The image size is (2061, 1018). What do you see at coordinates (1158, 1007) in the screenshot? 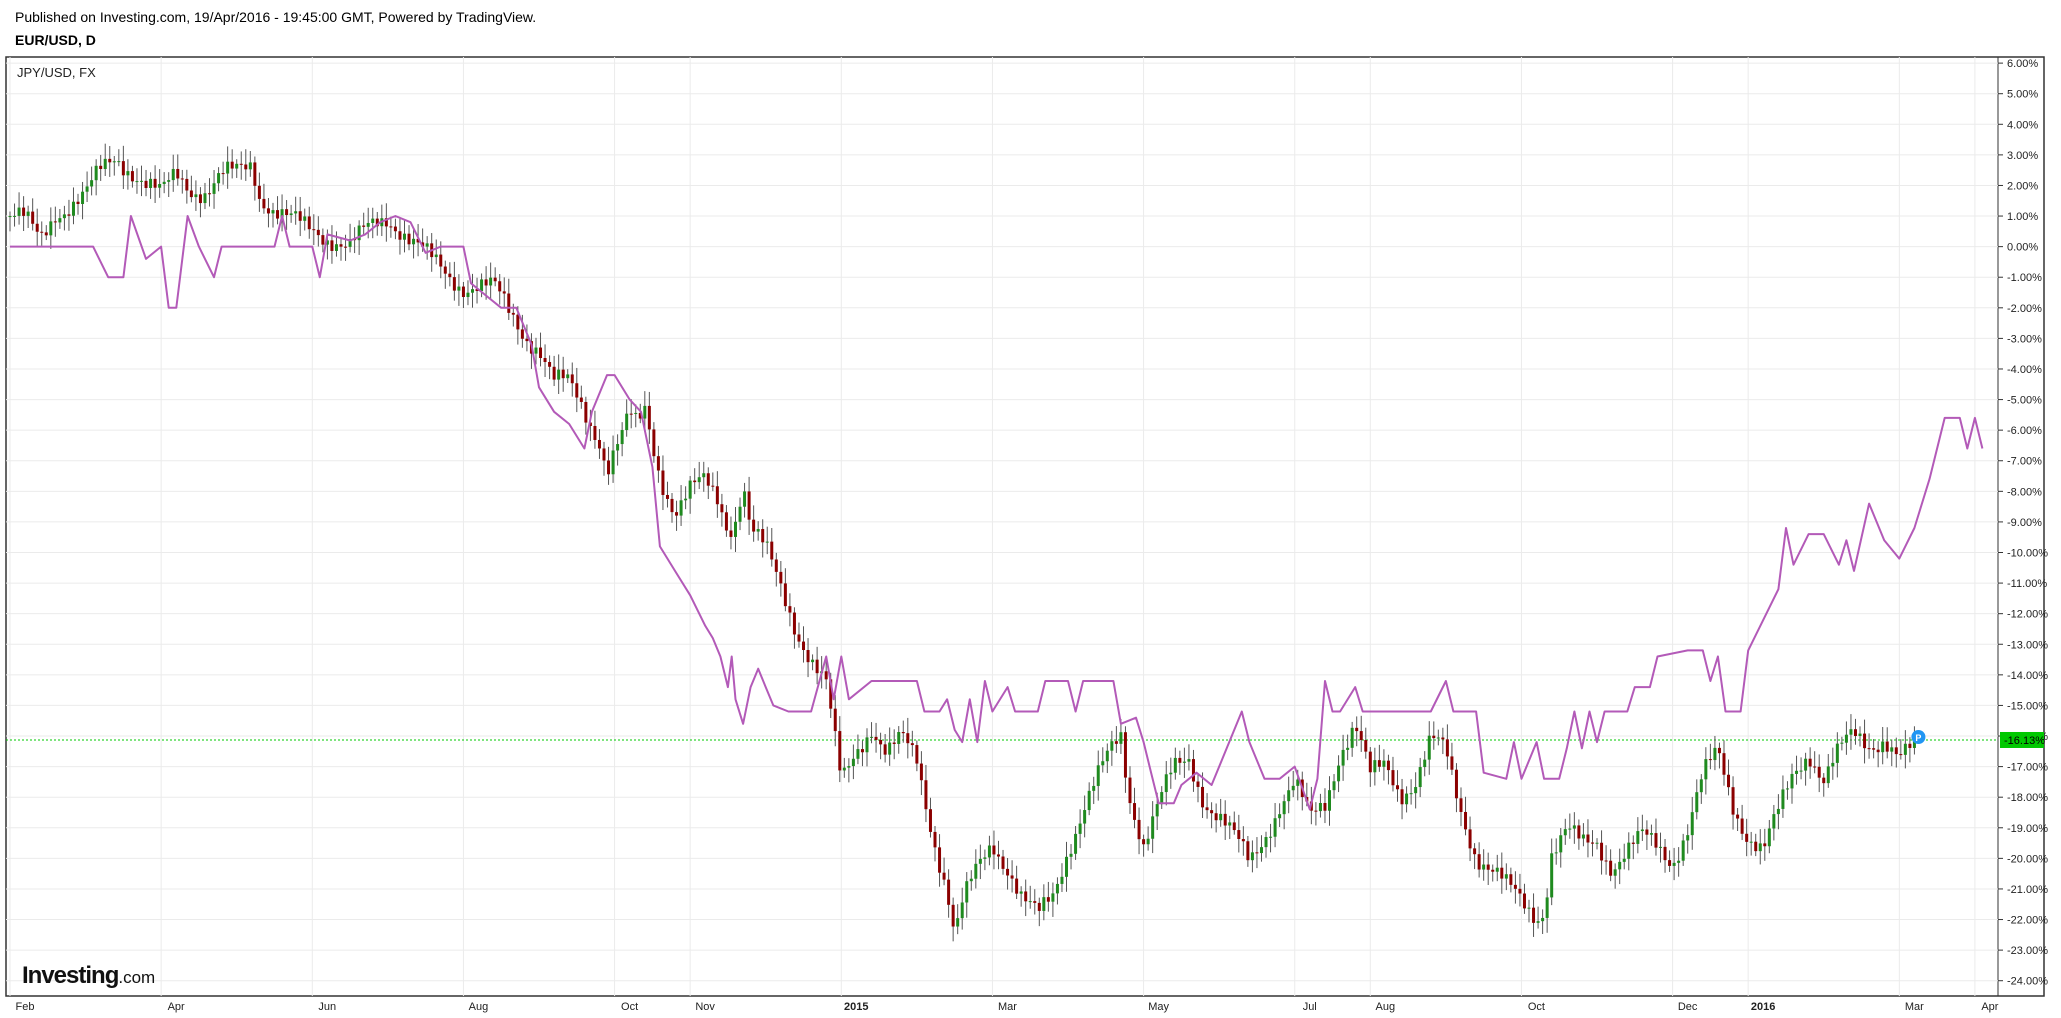
I see `x-tick-label: May` at bounding box center [1158, 1007].